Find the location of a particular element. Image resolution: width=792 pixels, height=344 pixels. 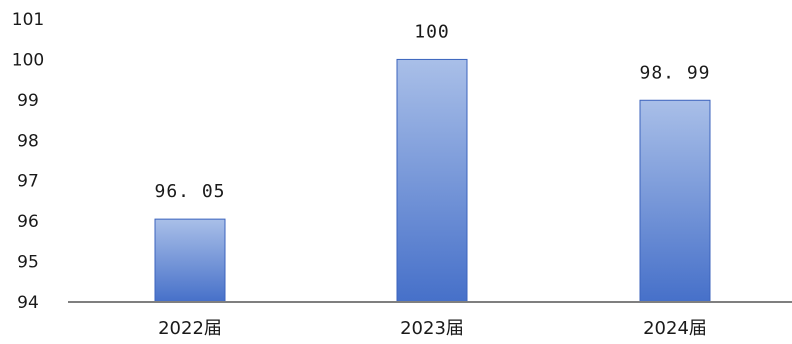

y-axis-ticks: 94 95 96 97 98 99 100 101 is located at coordinates (28, 161).